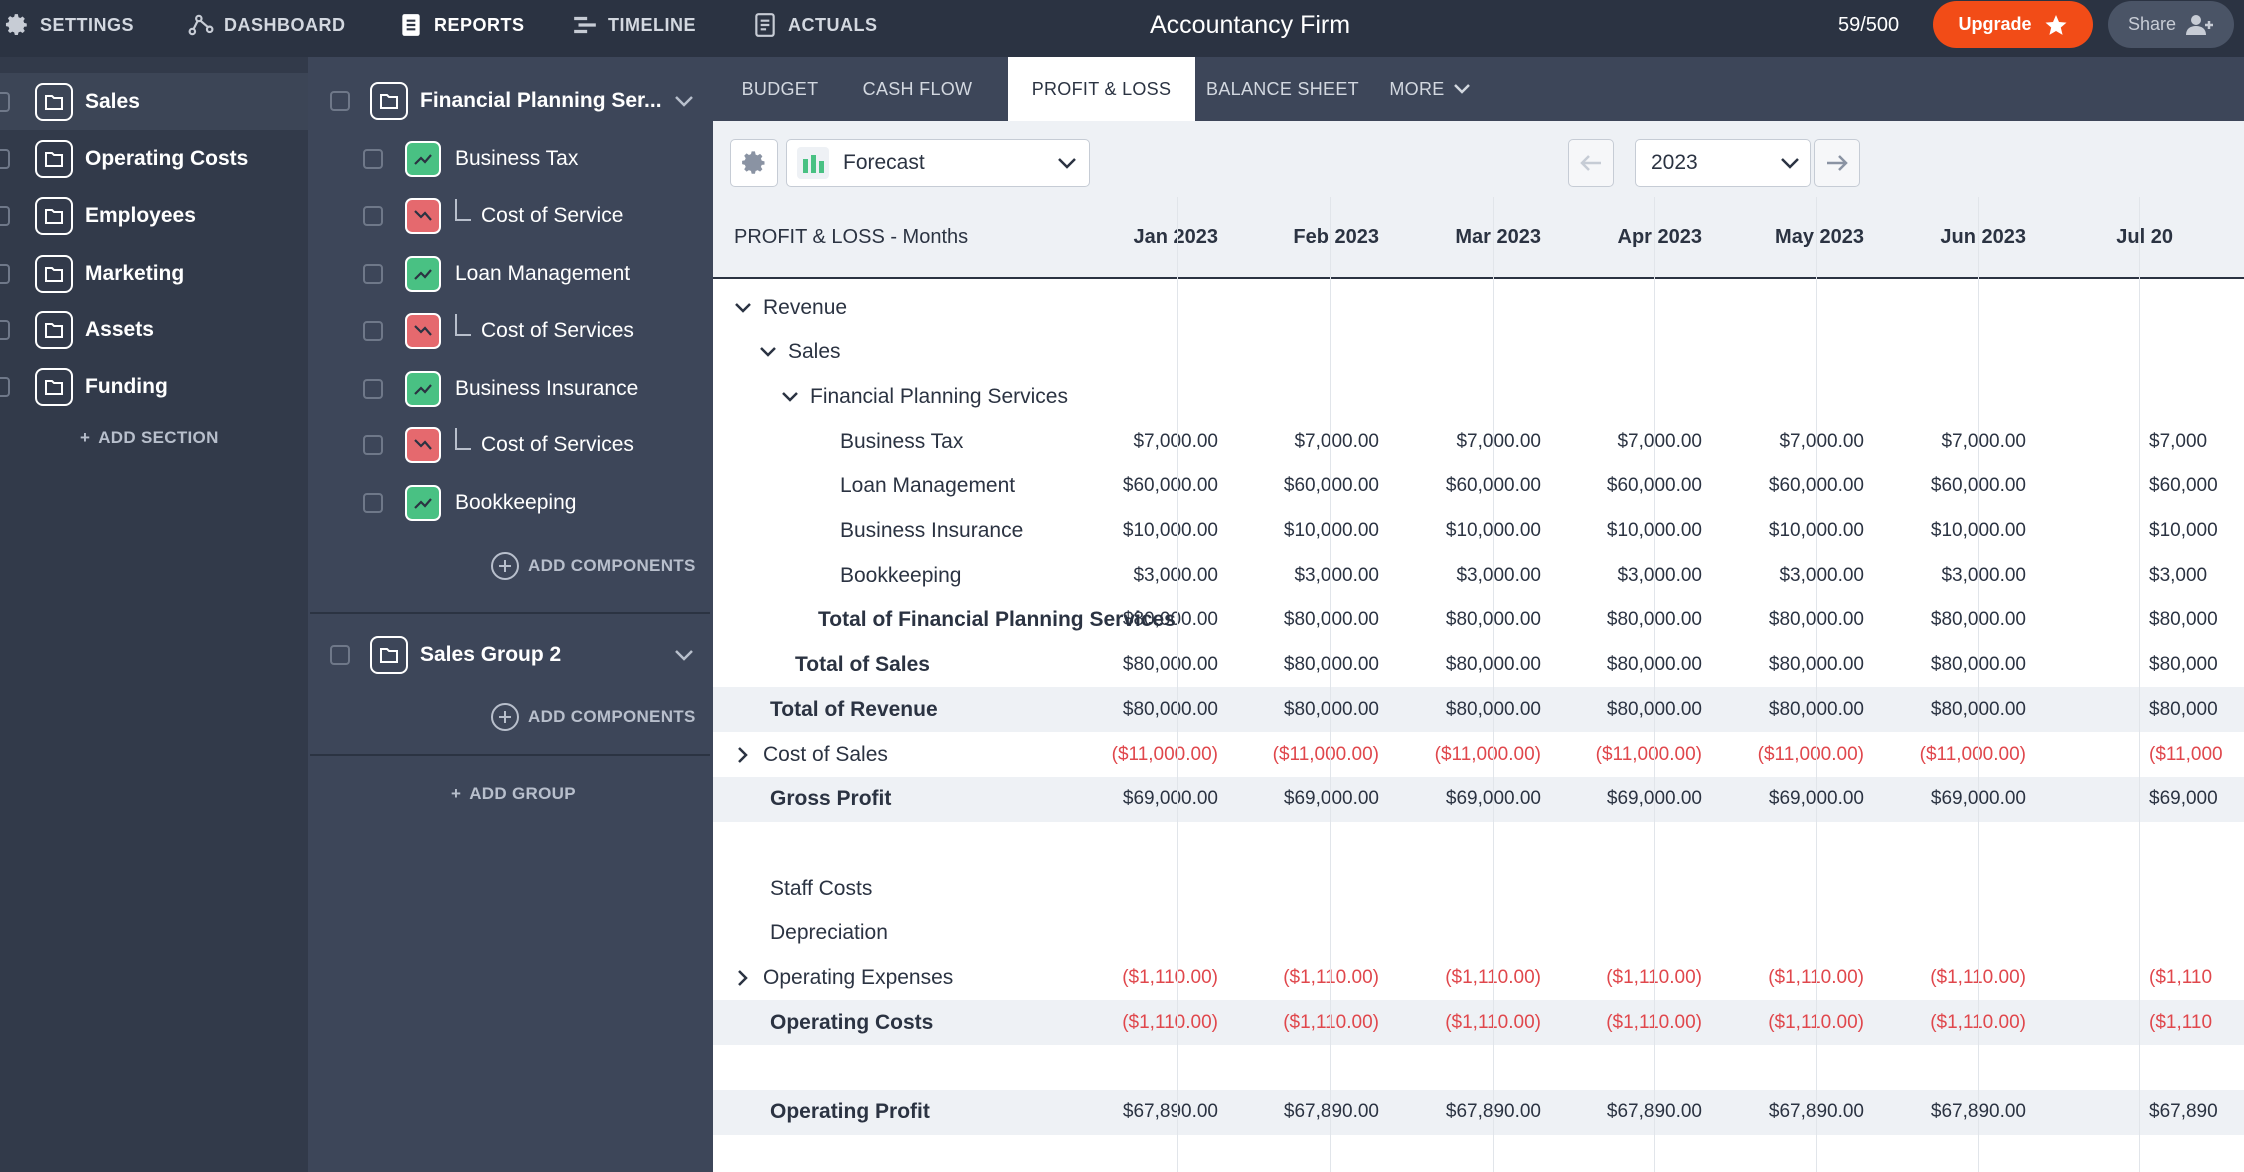 The image size is (2244, 1172). Describe the element at coordinates (924, 396) in the screenshot. I see `row-label: Financial Planning Services` at that location.